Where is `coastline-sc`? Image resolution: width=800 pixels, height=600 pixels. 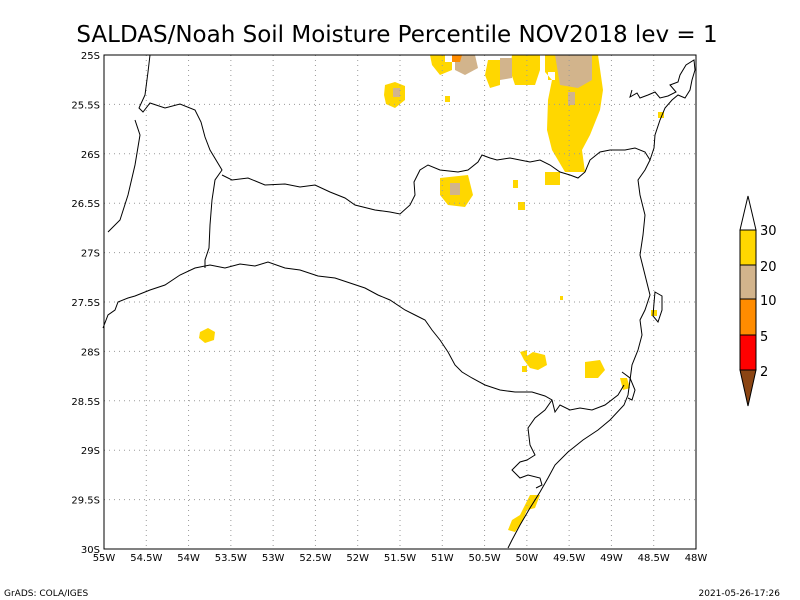
coastline-sc is located at coordinates (579, 354).